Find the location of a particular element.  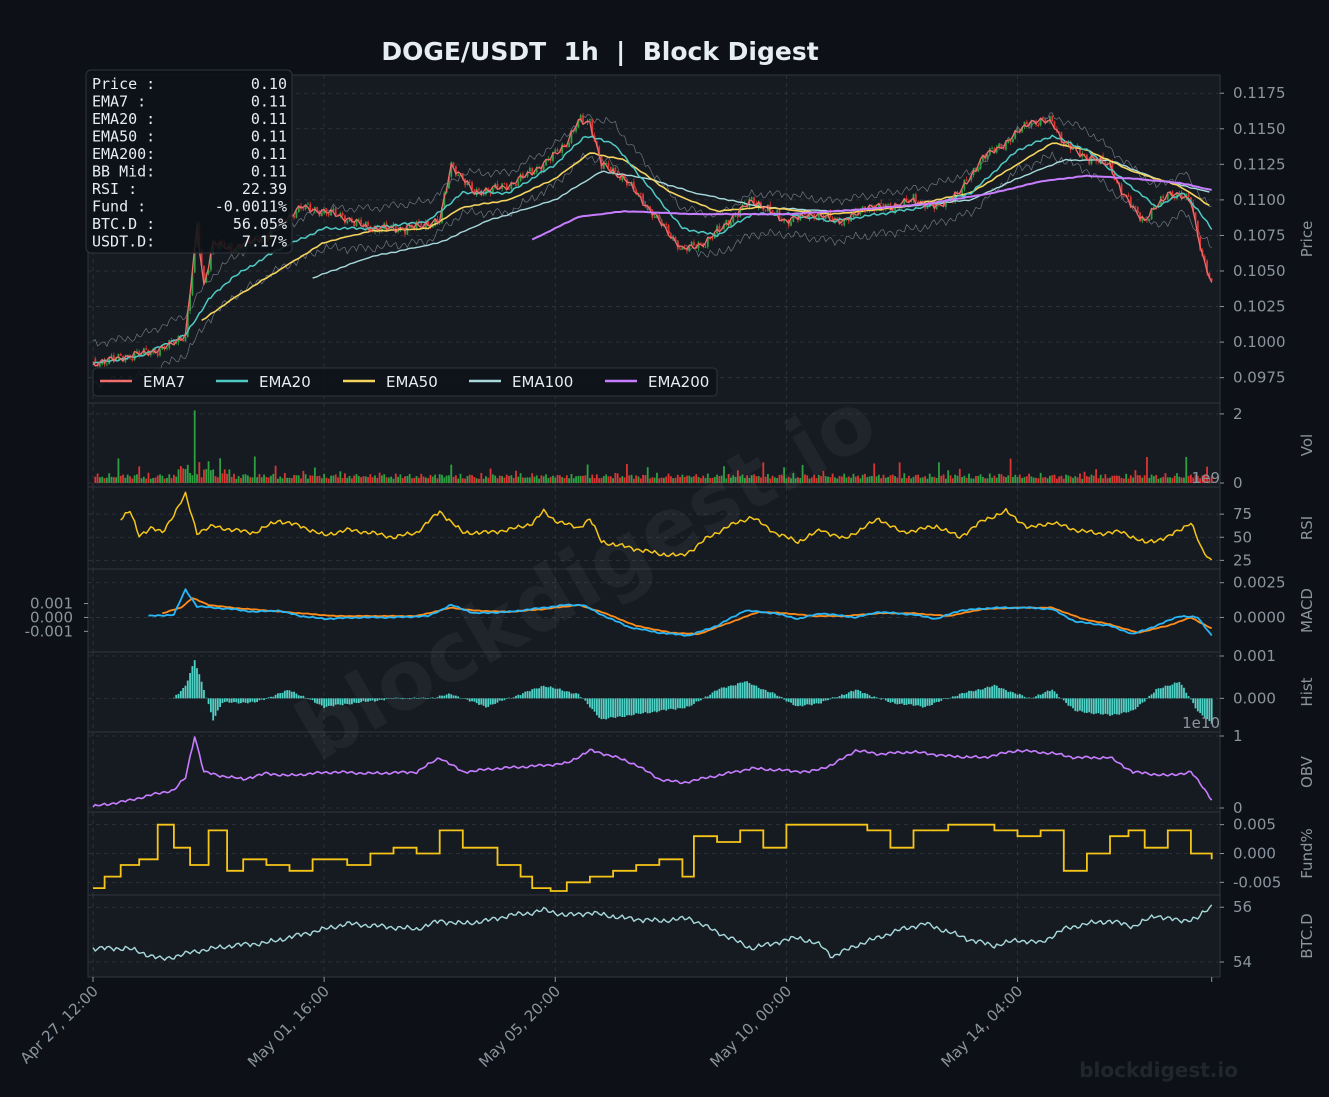

legend: EMA7 EMA20 EMA50 EMA100 EMA200 is located at coordinates (405, 382).